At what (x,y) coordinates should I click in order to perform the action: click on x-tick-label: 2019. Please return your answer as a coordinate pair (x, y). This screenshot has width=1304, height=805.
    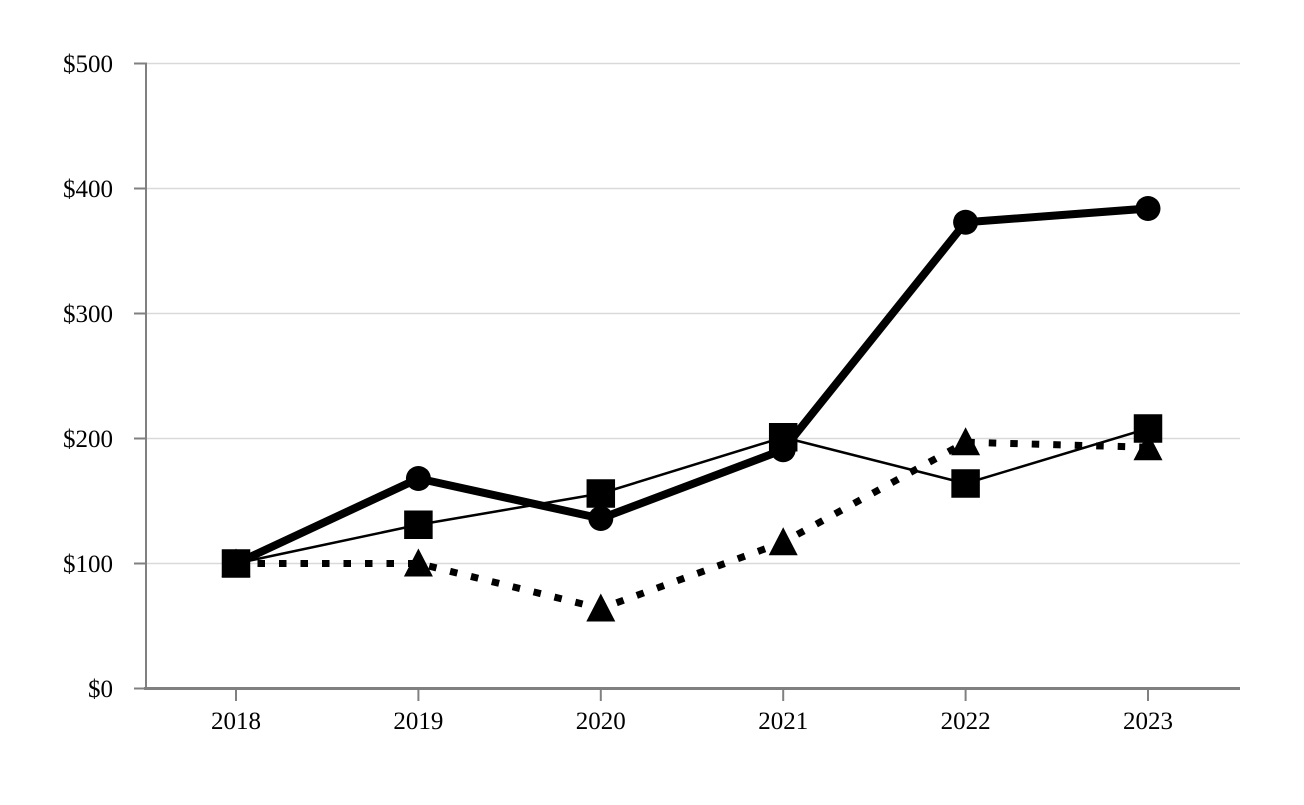
    Looking at the image, I should click on (418, 721).